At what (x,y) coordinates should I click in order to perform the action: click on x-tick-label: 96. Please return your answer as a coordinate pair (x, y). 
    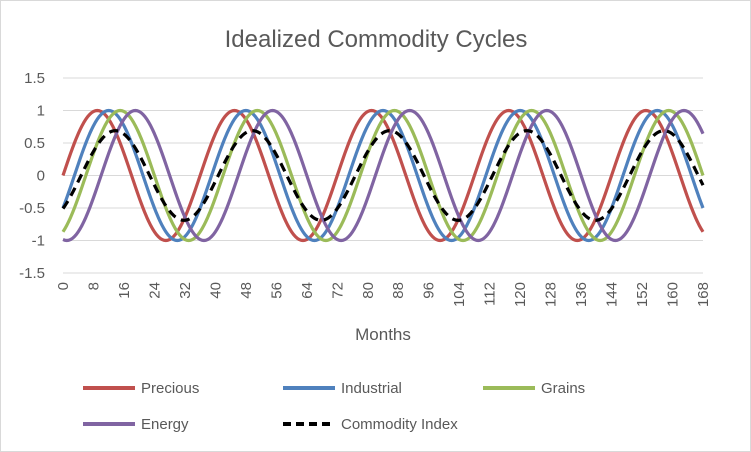
    Looking at the image, I should click on (429, 290).